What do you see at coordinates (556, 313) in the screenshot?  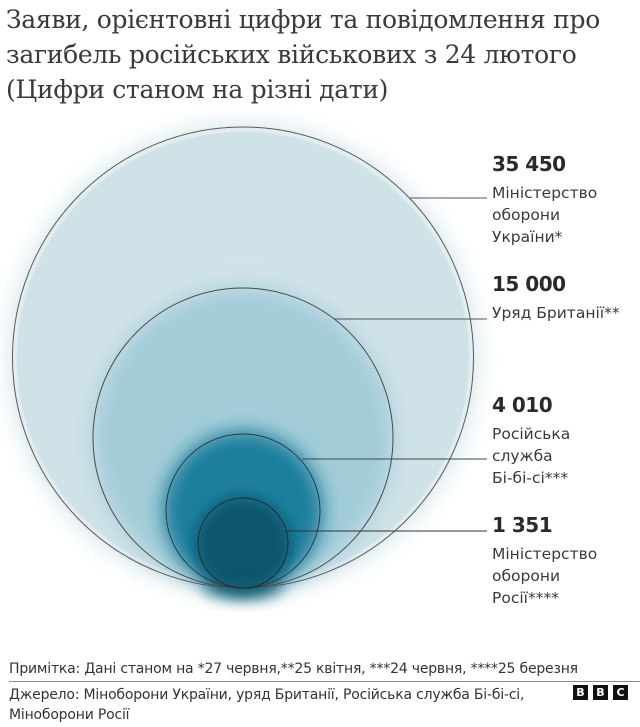 I see `label-desc: Уряд Британії**` at bounding box center [556, 313].